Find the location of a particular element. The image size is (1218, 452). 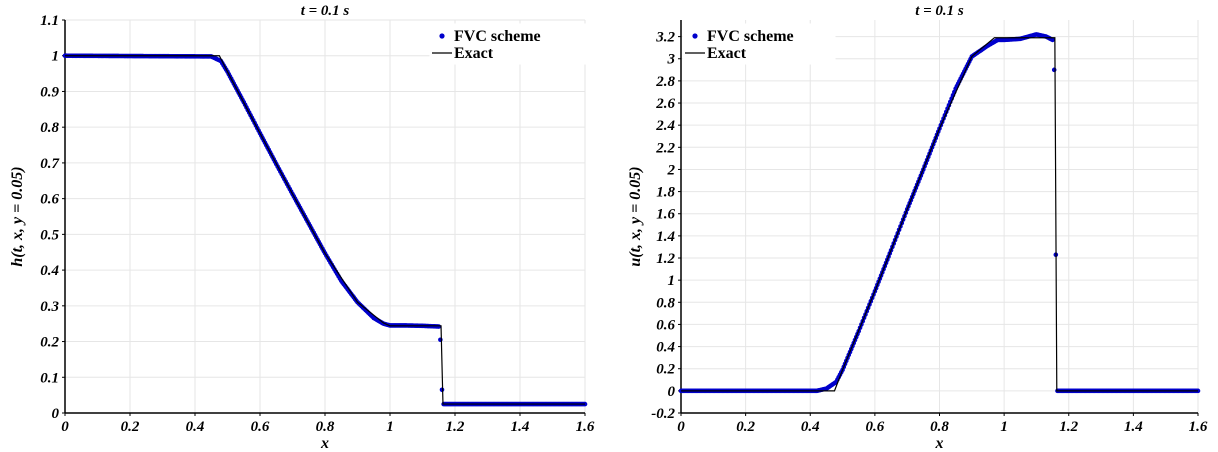

y-tick-label: 1.1 is located at coordinates (49, 21).